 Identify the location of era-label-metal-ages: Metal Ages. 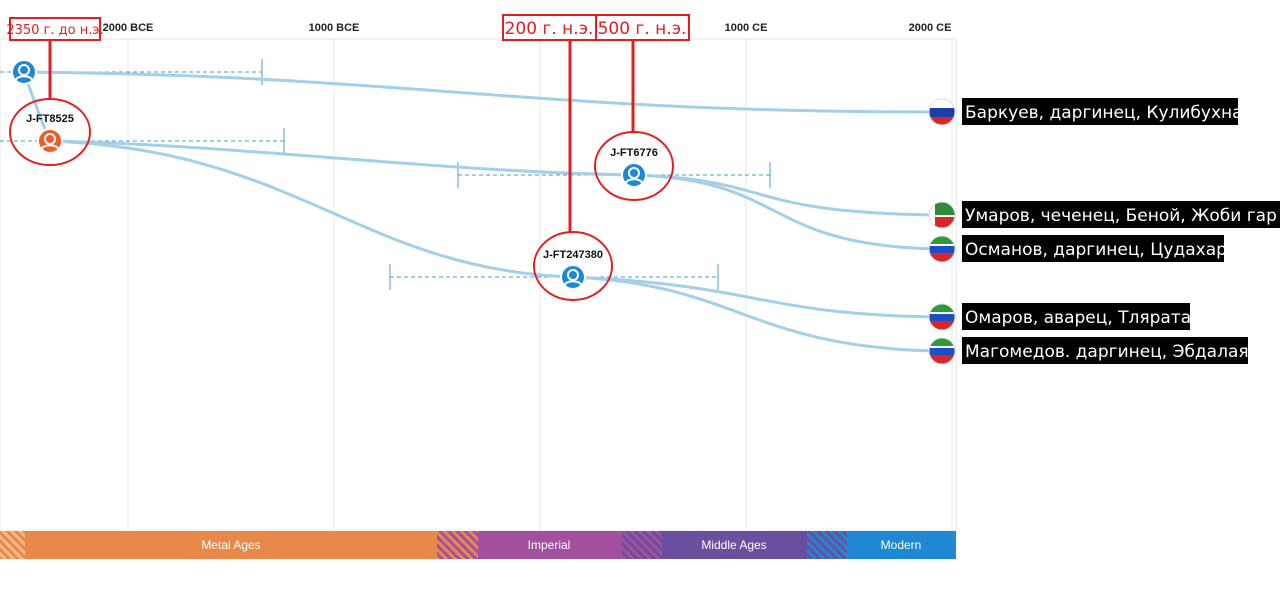
(230, 545).